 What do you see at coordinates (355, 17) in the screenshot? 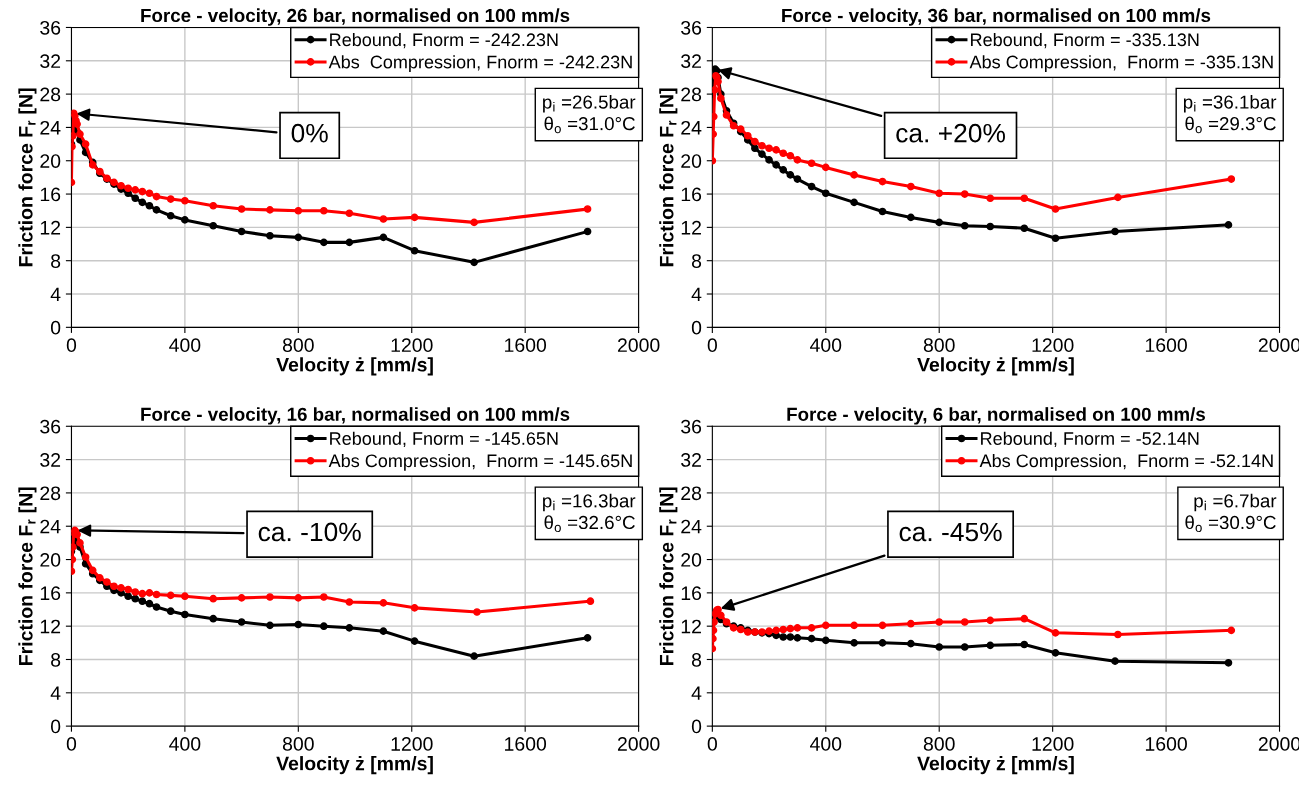
I see `chart-title: Force - velocity, 26 bar, normalised on 100 mm/s` at bounding box center [355, 17].